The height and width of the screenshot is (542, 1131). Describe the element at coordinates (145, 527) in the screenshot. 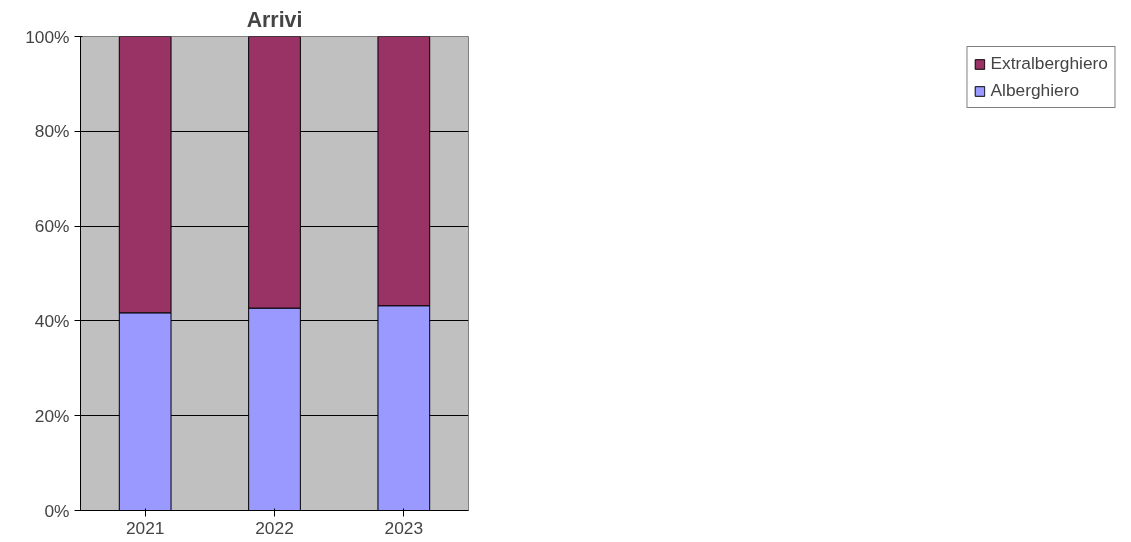

I see `x-tick-label: 2021` at that location.